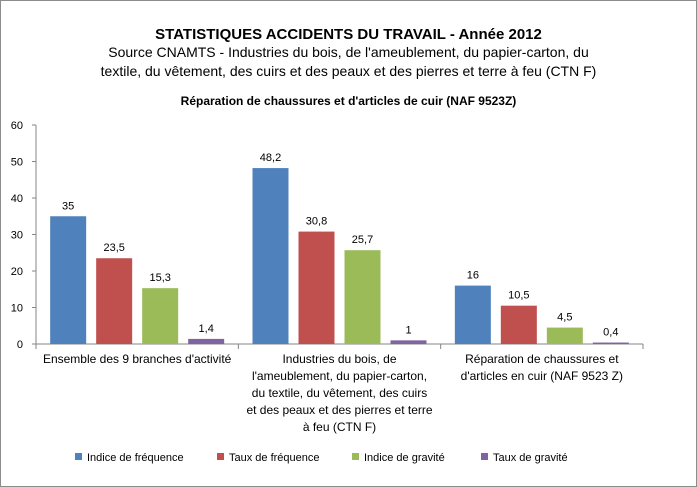 The image size is (697, 487). Describe the element at coordinates (20, 345) in the screenshot. I see `y-tick-label: 0` at that location.